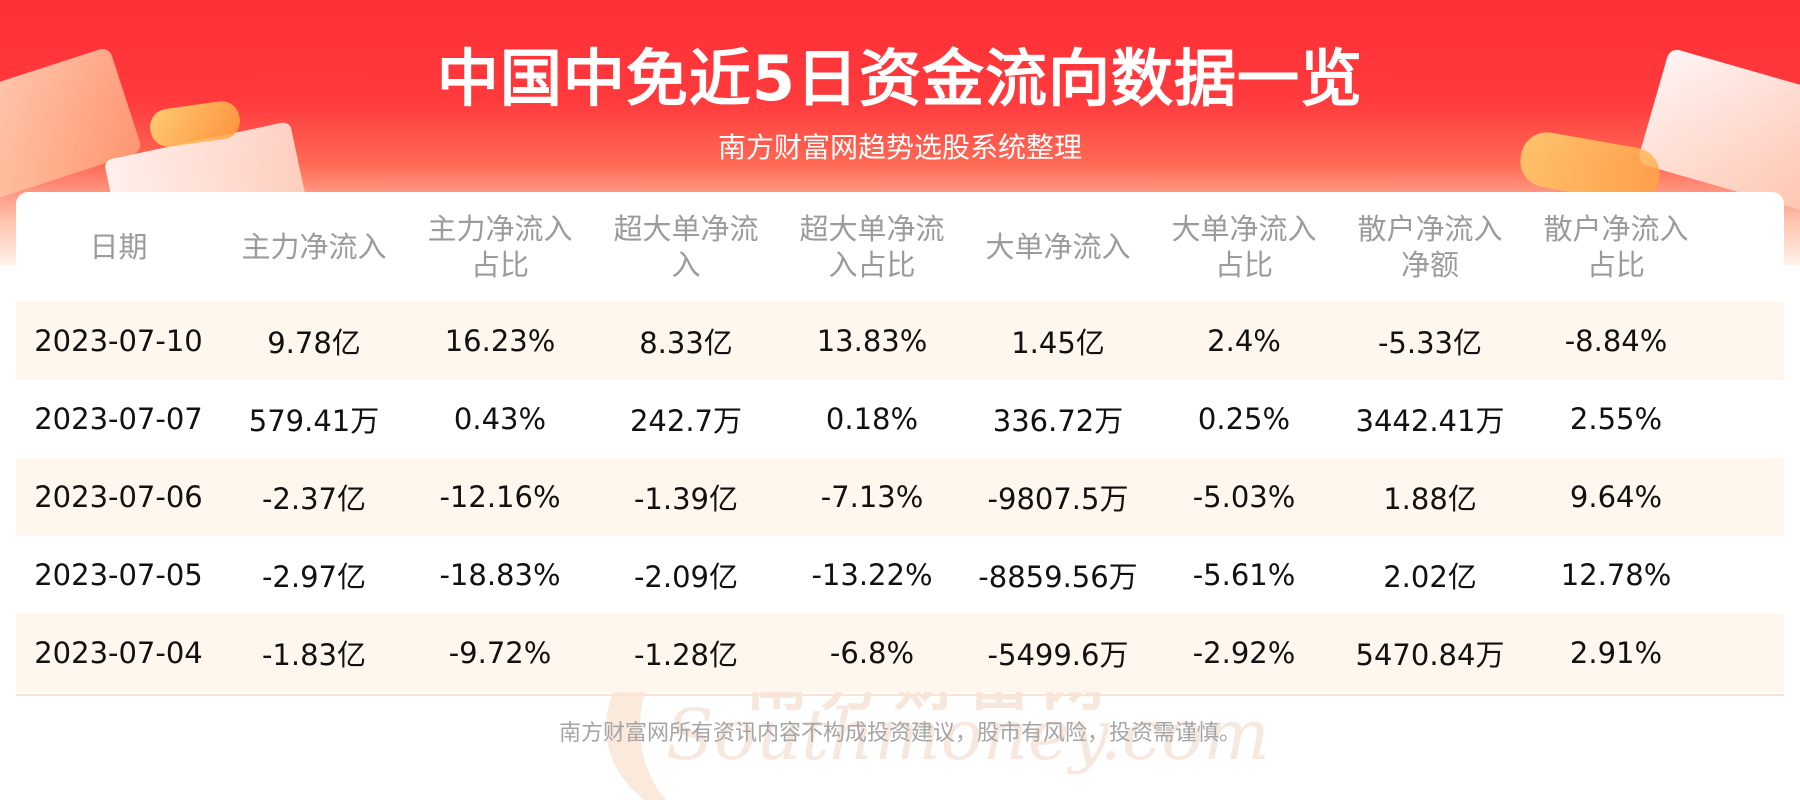 This screenshot has width=1800, height=800. I want to click on column-header-large-net-inflow-ratio: 大单净流入 占比, so click(1244, 247).